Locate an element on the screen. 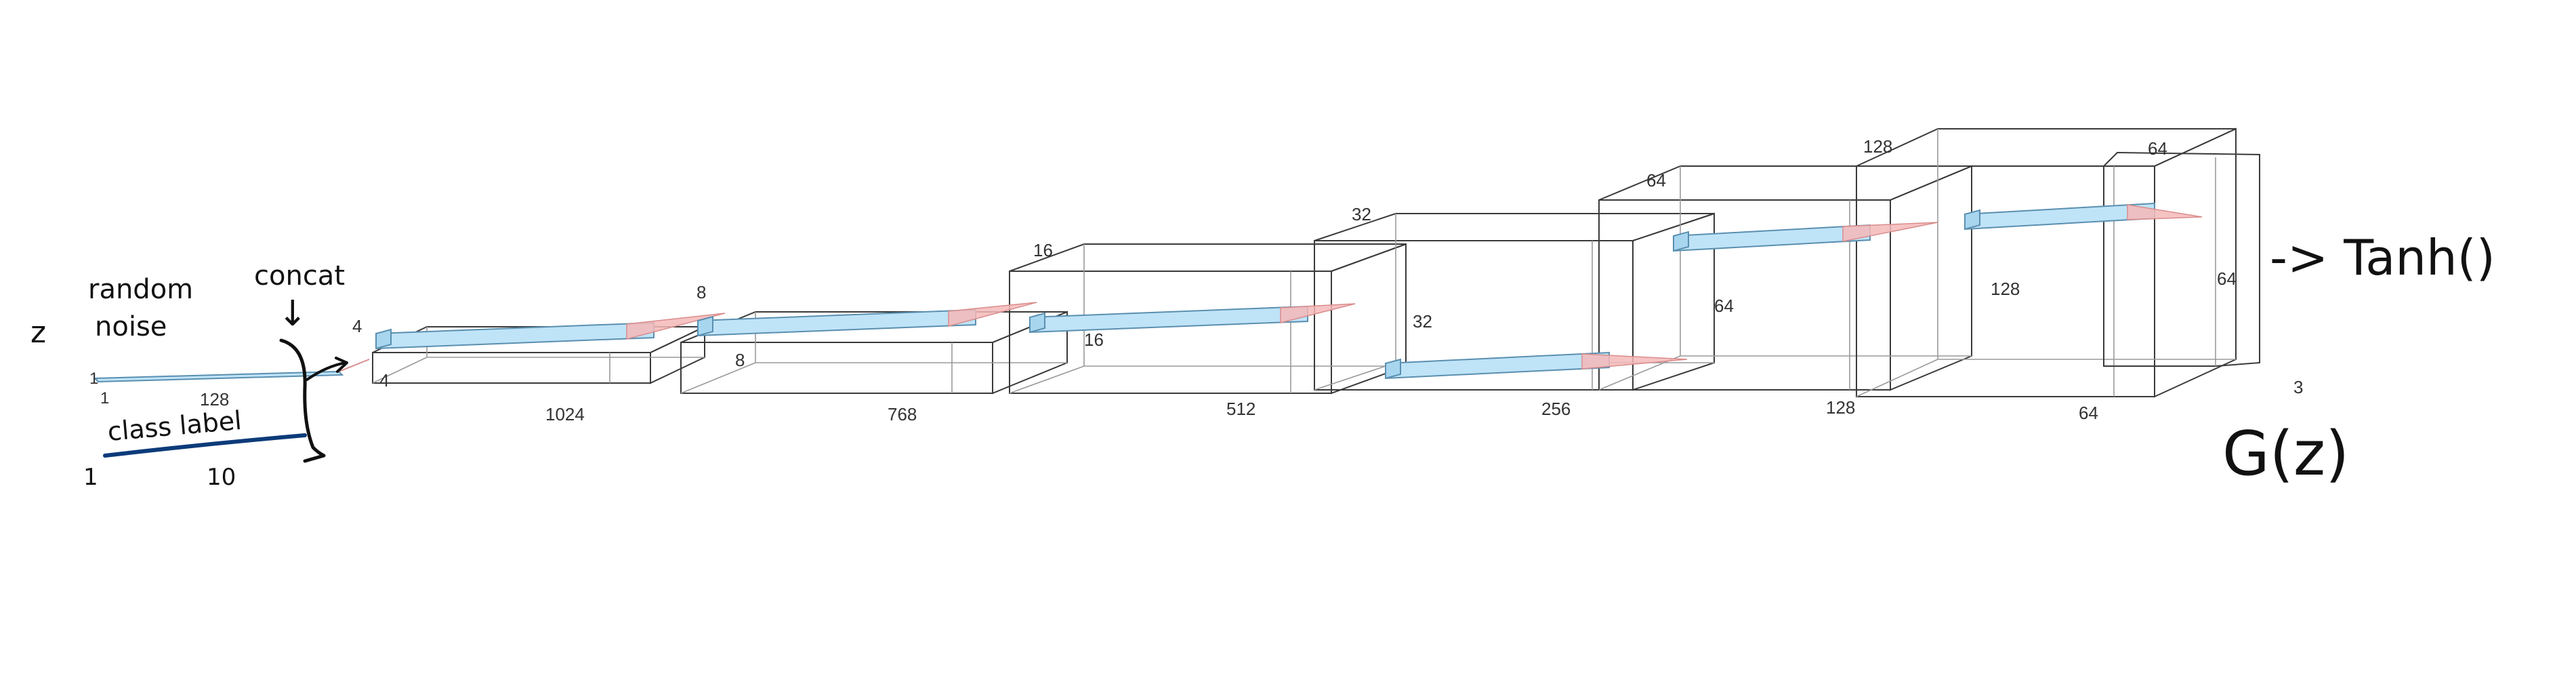 This screenshot has width=2576, height=678. output-block-face is located at coordinates (2181, 259).